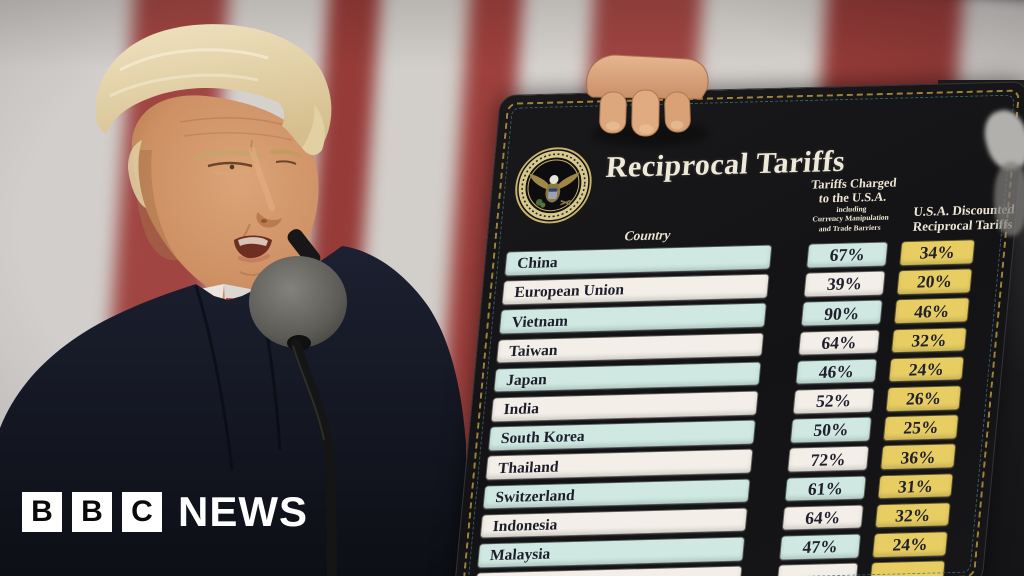  What do you see at coordinates (308, 393) in the screenshot?
I see `gooseneck-highlight` at bounding box center [308, 393].